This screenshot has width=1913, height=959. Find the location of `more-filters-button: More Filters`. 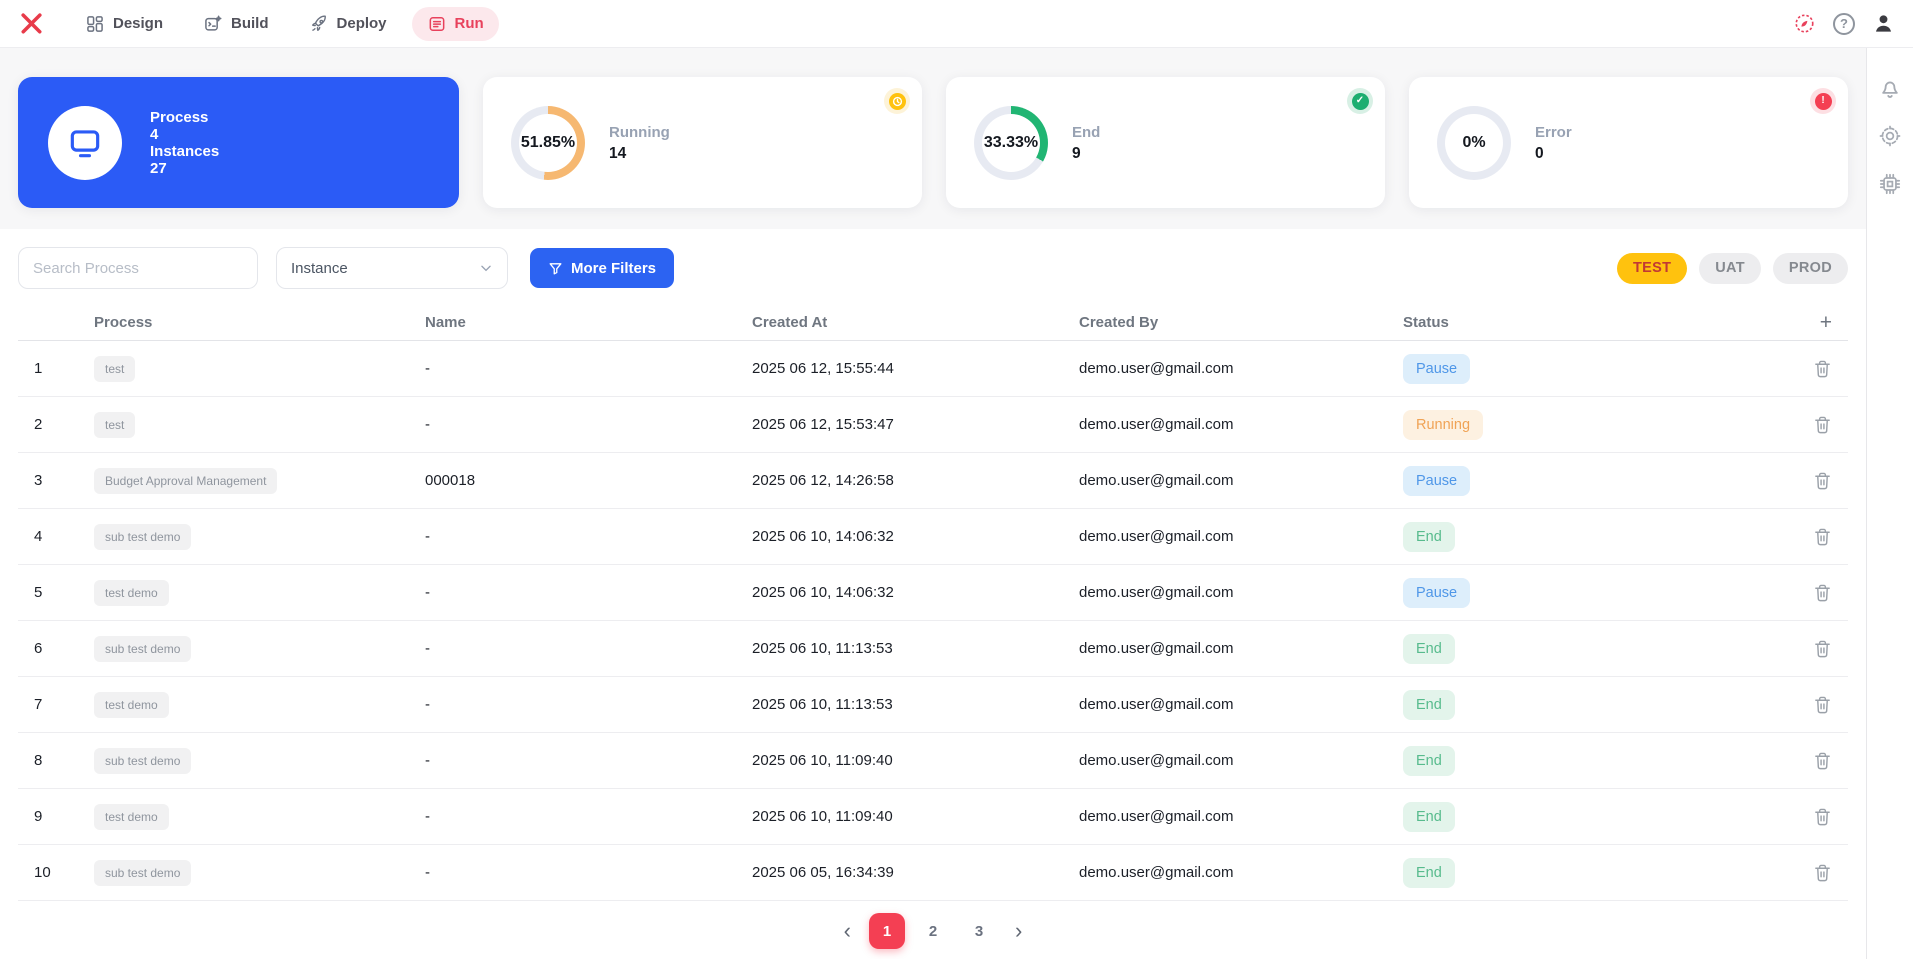

more-filters-button: More Filters is located at coordinates (602, 268).